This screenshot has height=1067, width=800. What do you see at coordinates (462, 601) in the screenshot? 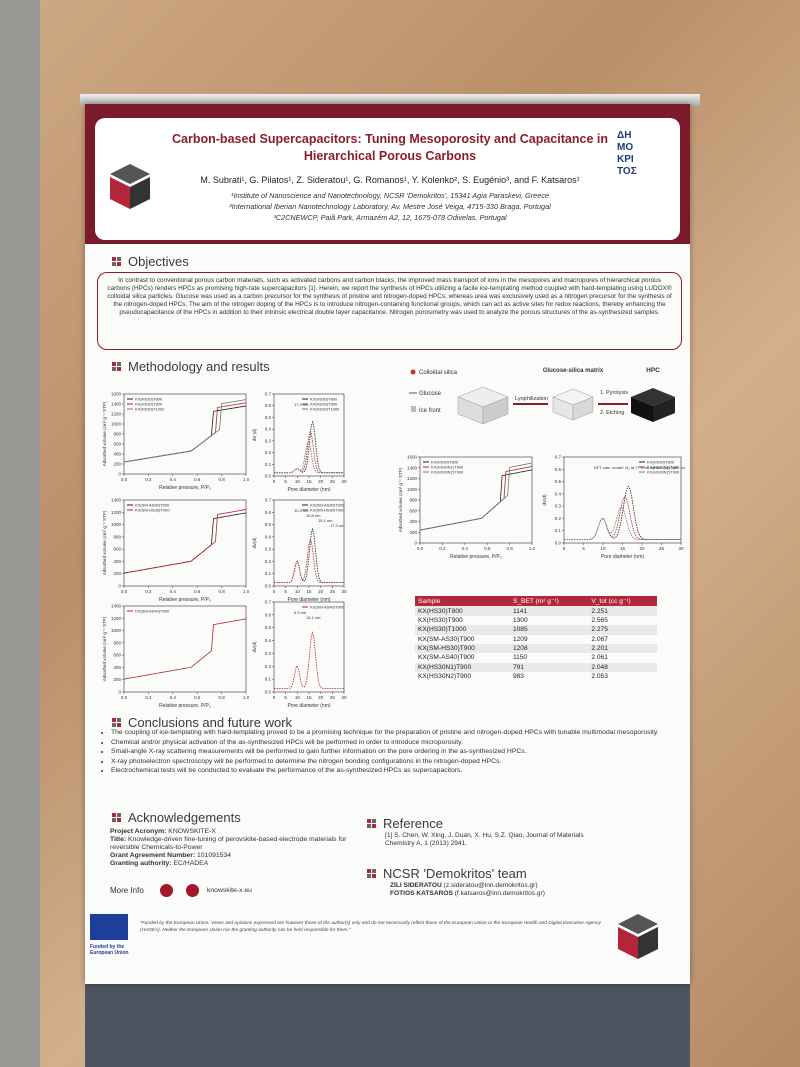
I see `column-header: Sample` at bounding box center [462, 601].